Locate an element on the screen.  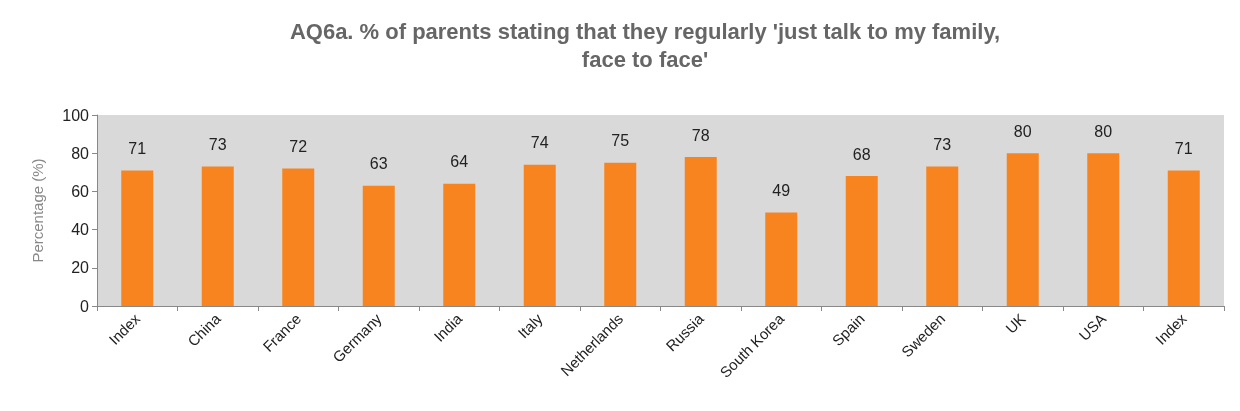
y-tick-label: 60 is located at coordinates (80, 191).